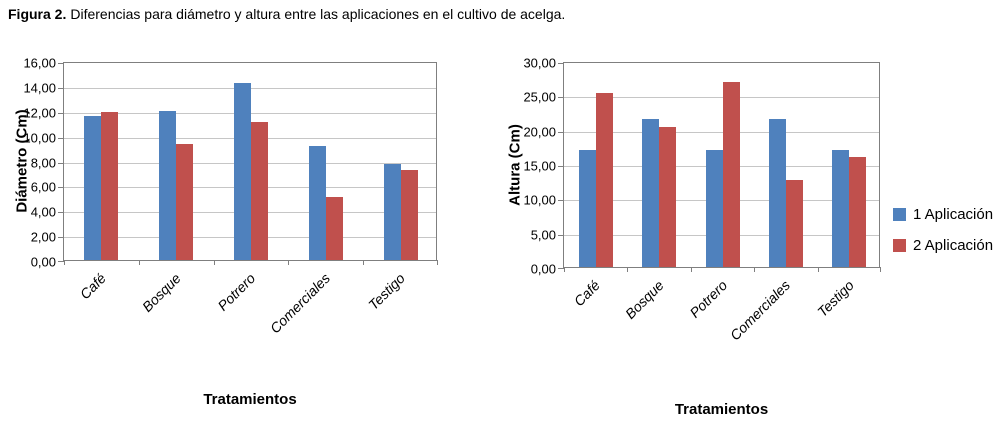  What do you see at coordinates (899, 214) in the screenshot?
I see `legend-swatch-serie1-icon` at bounding box center [899, 214].